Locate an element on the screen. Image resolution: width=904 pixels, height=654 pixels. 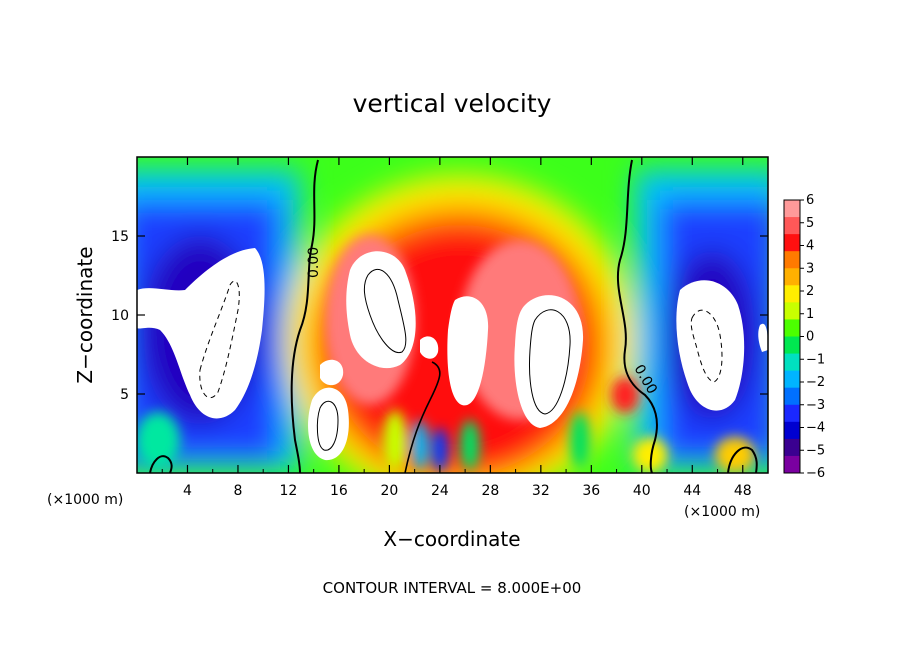
updraft-core-upper is located at coordinates (381, 310).